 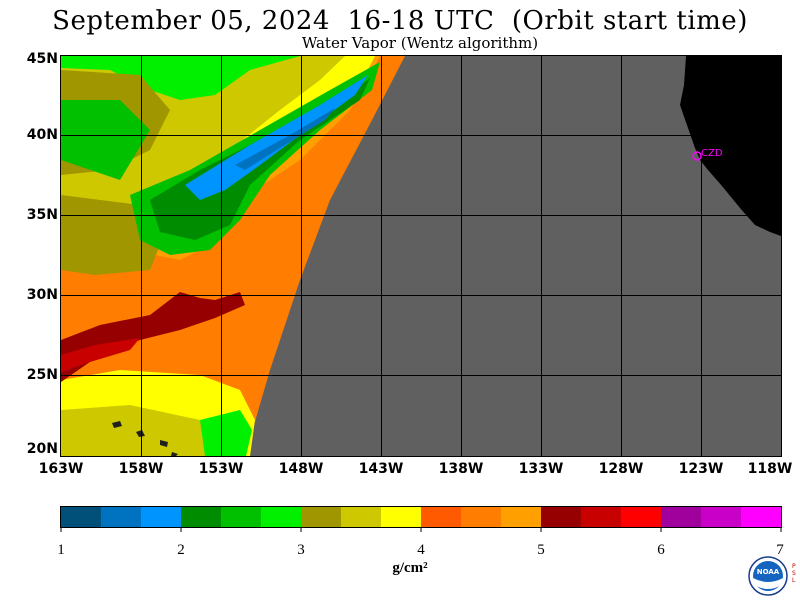 I want to click on lon-label: 123W, so click(x=701, y=469).